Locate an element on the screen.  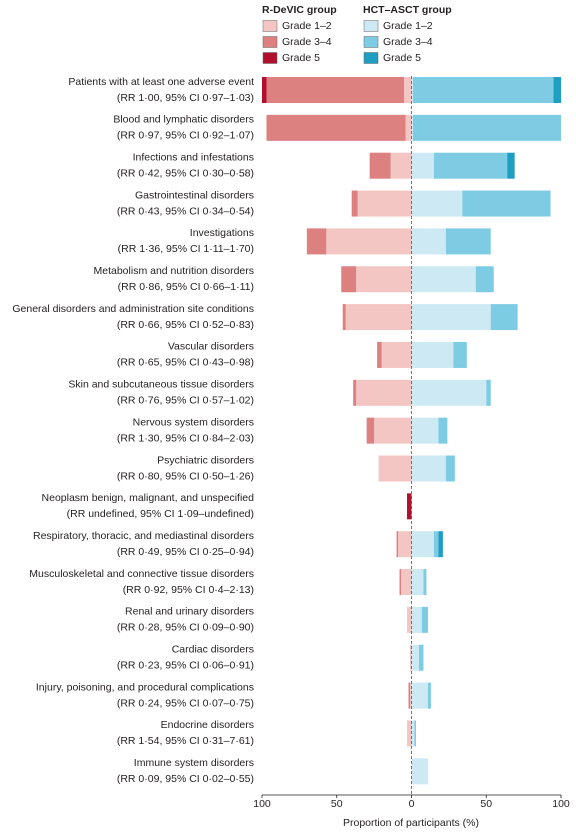
legend-label: Grade 3–4 is located at coordinates (307, 42).